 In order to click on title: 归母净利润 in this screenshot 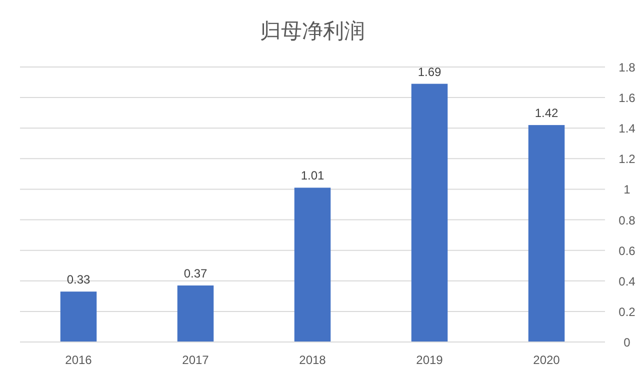, I will do `click(312, 31)`.